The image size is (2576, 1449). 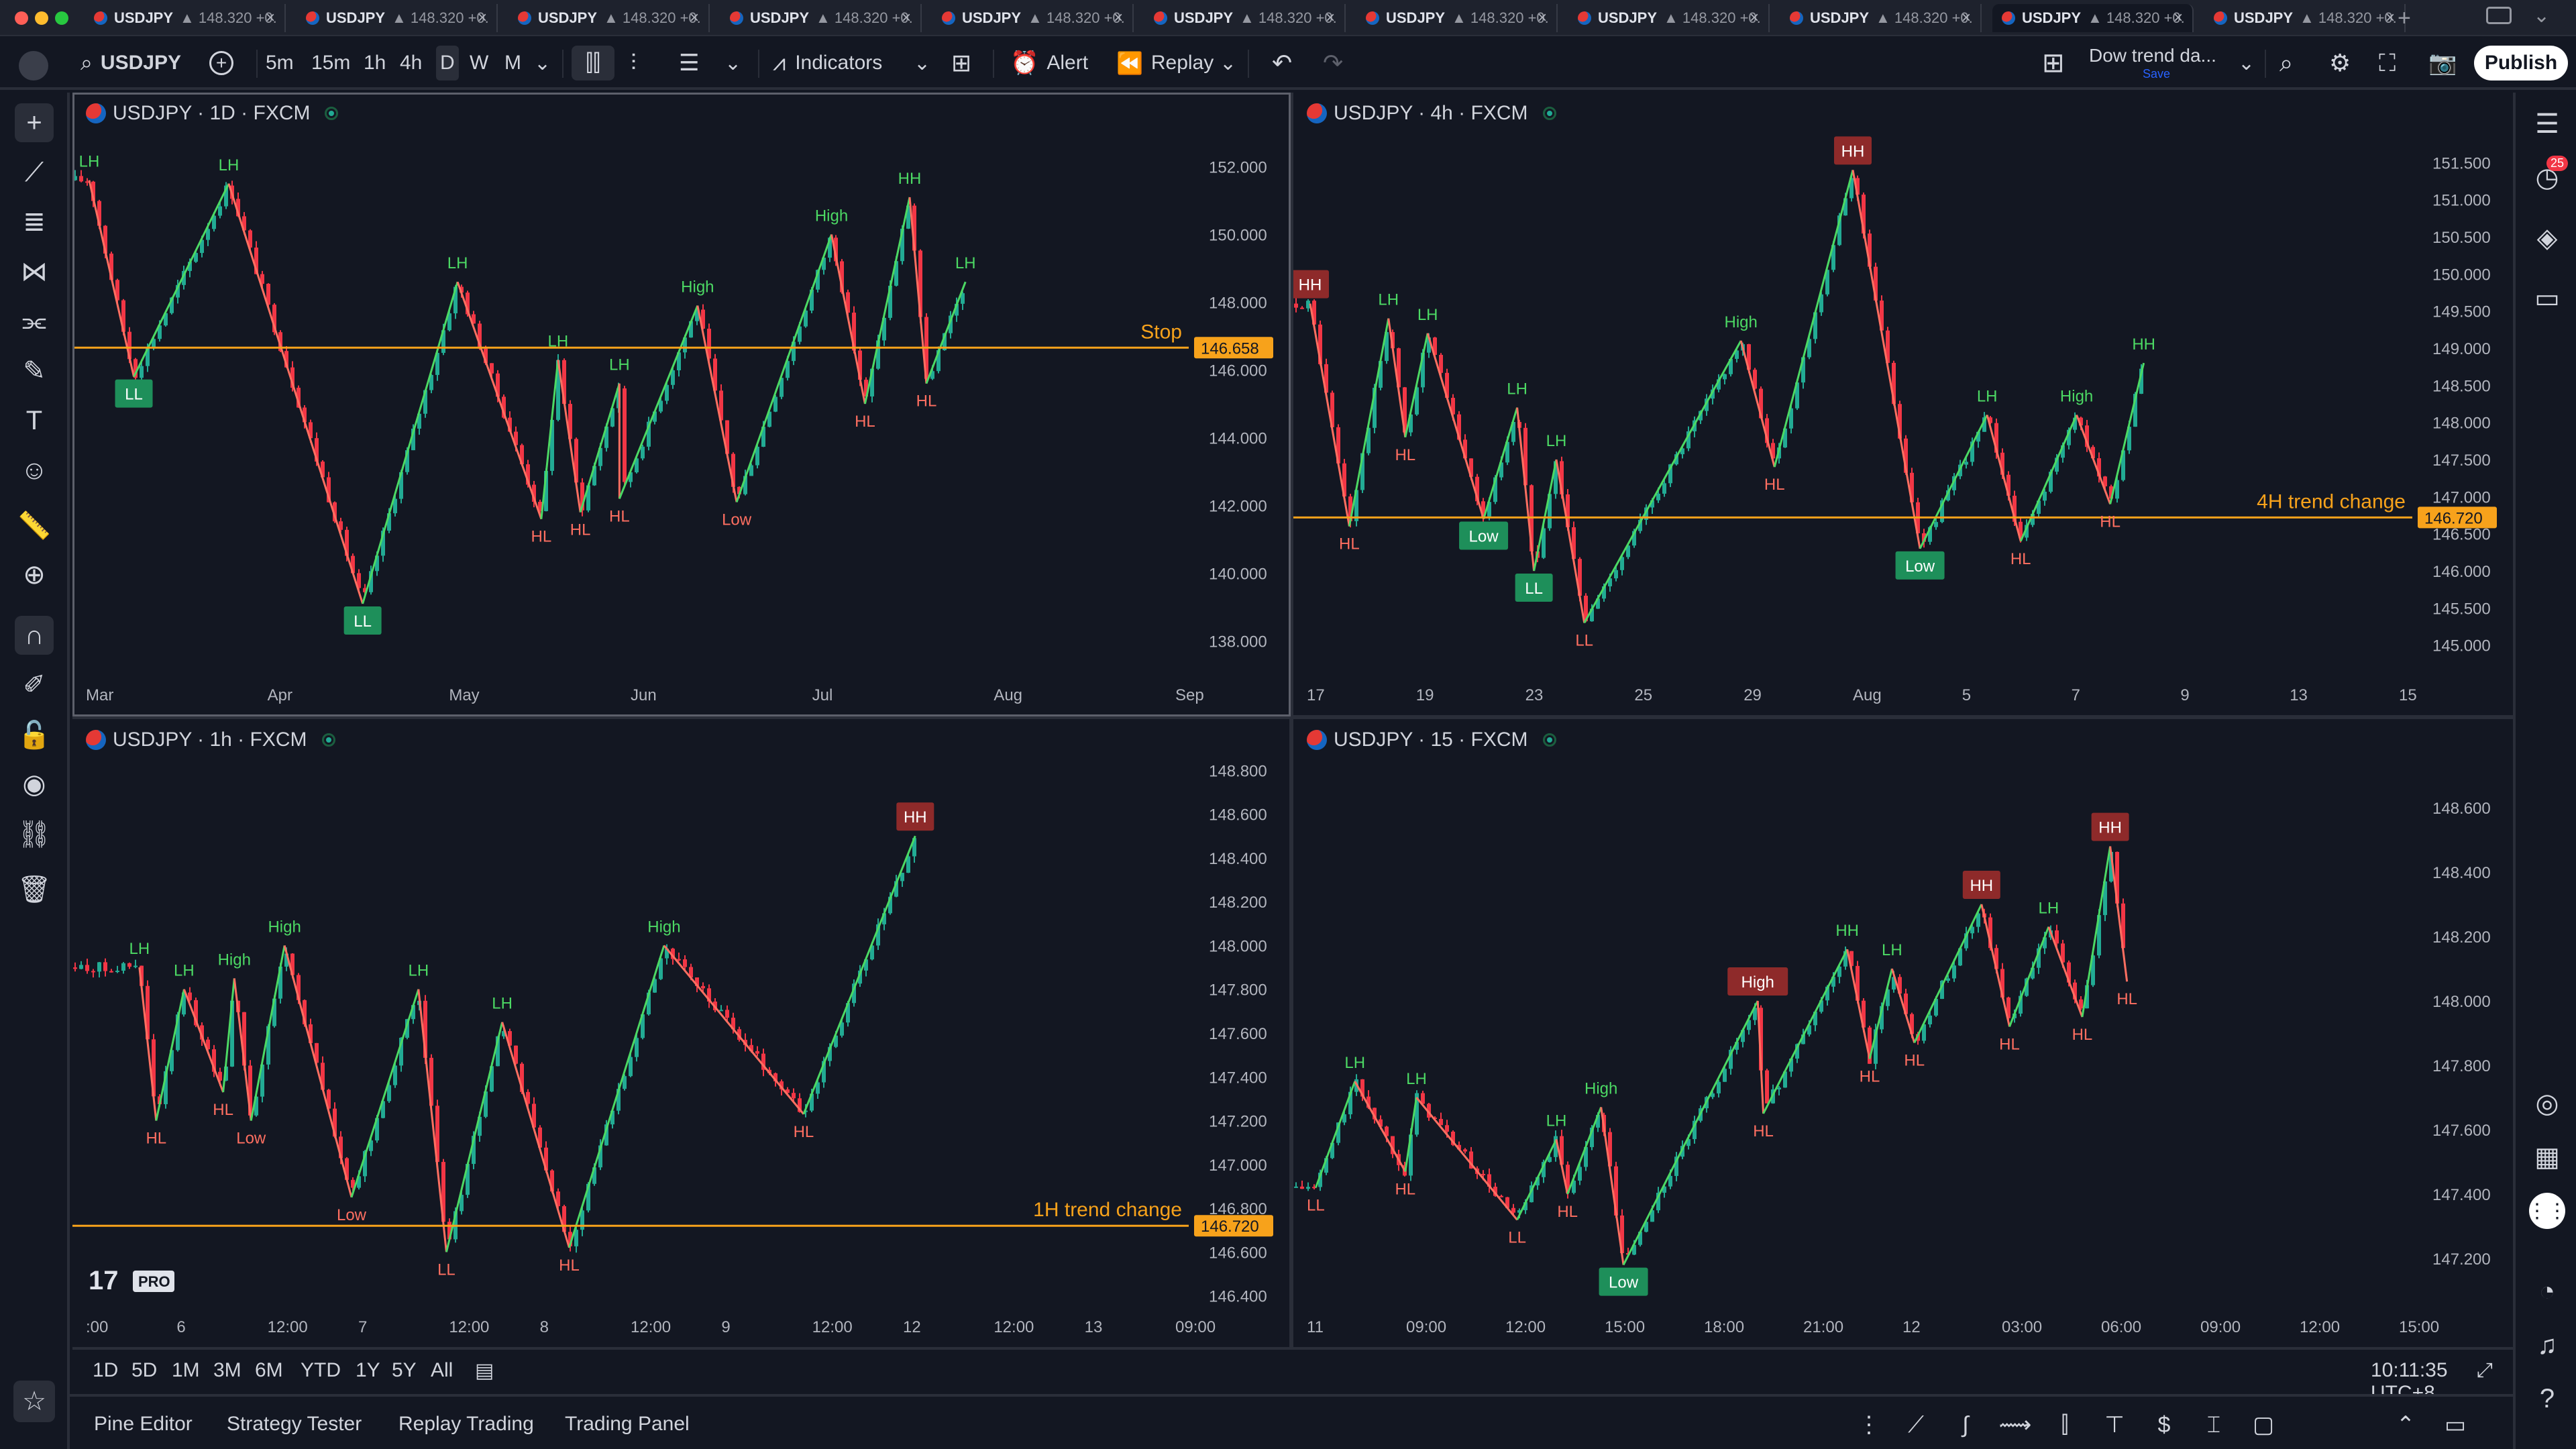 What do you see at coordinates (2214, 1425) in the screenshot?
I see `bottom-range-tool: ⌶` at bounding box center [2214, 1425].